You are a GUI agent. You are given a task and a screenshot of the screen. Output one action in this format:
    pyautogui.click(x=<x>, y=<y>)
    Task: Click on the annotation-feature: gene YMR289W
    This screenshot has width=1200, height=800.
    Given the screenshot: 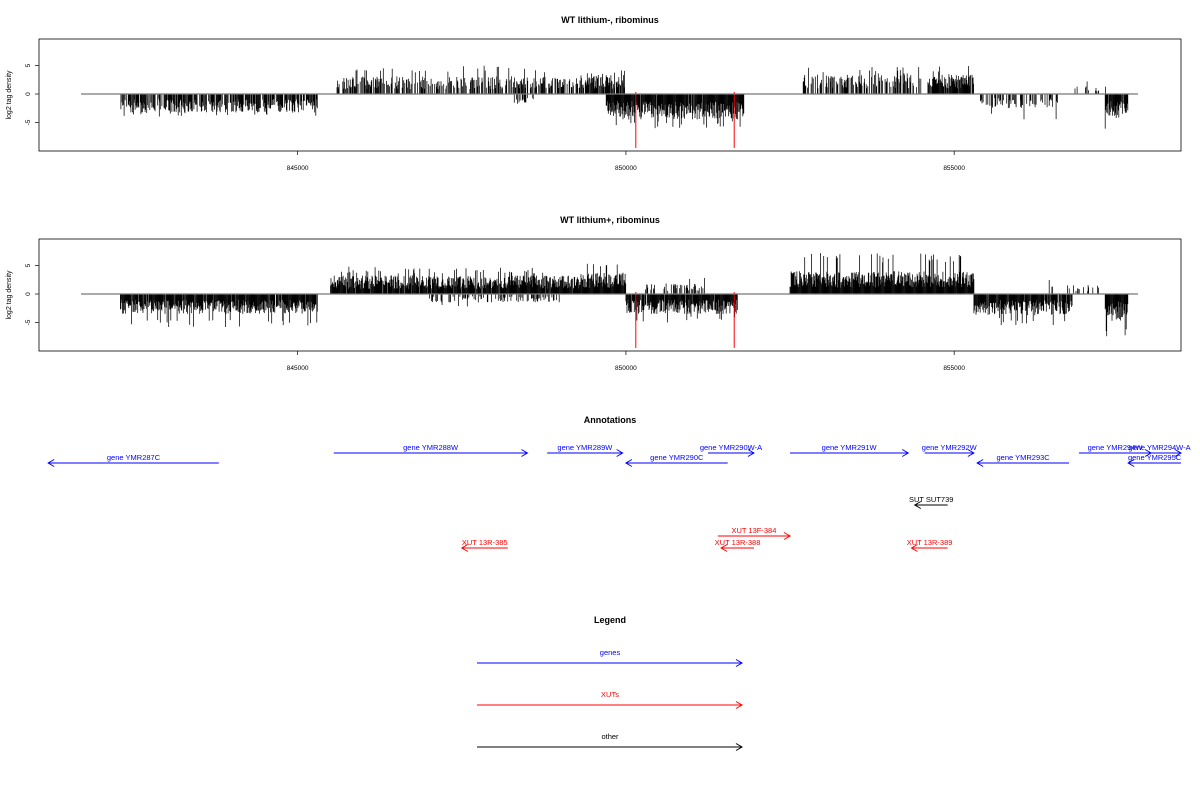 What is the action you would take?
    pyautogui.click(x=585, y=450)
    